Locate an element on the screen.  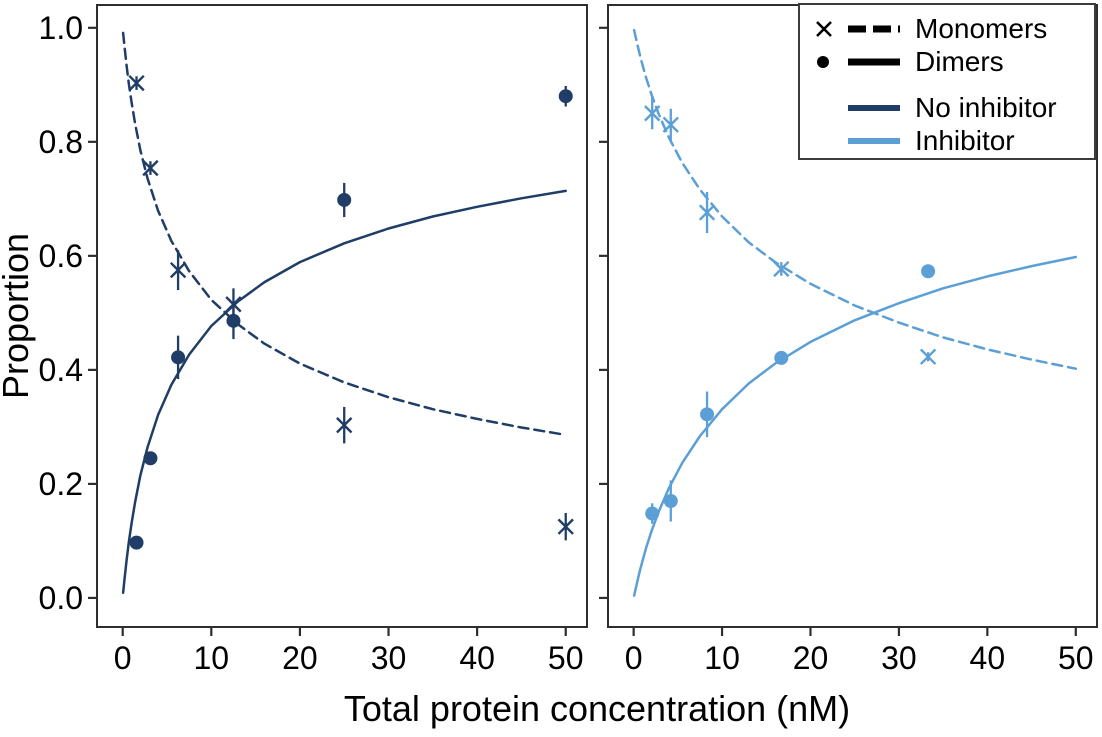
y-tick-label: 0.8 is located at coordinates (61, 142).